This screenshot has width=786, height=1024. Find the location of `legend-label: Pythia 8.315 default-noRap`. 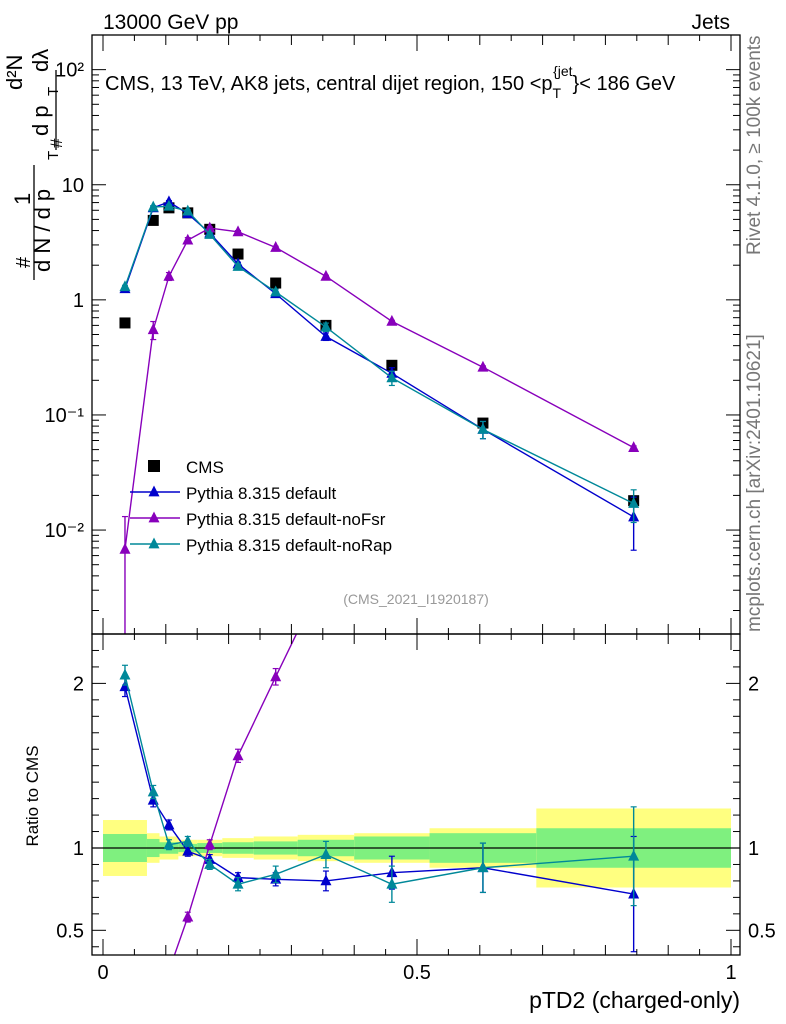

legend-label: Pythia 8.315 default-noRap is located at coordinates (289, 545).